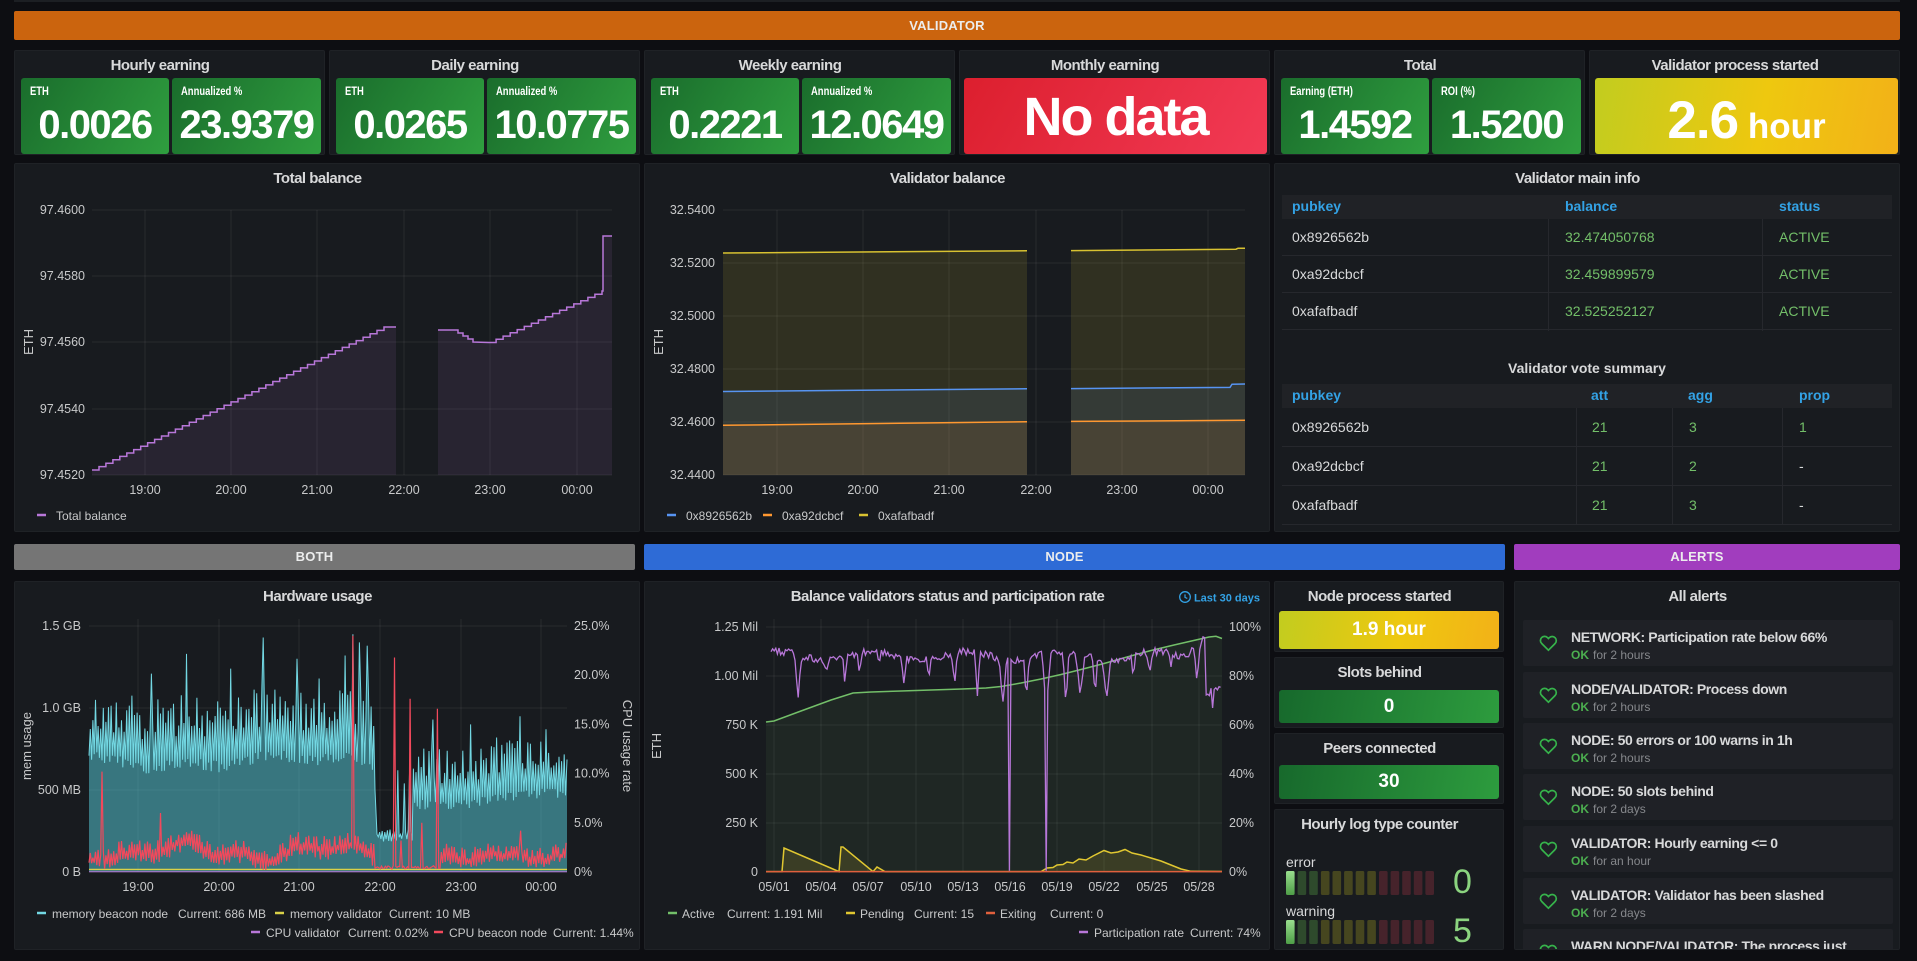  What do you see at coordinates (1009, 887) in the screenshot?
I see `svg-text: 05/16` at bounding box center [1009, 887].